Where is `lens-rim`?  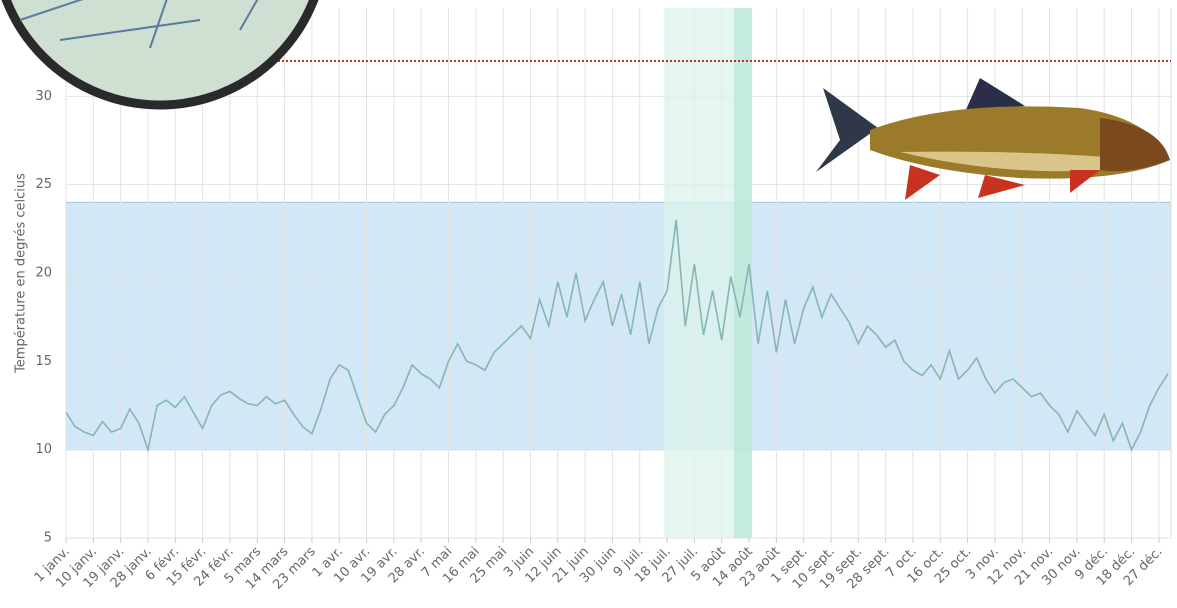 lens-rim is located at coordinates (160, 55).